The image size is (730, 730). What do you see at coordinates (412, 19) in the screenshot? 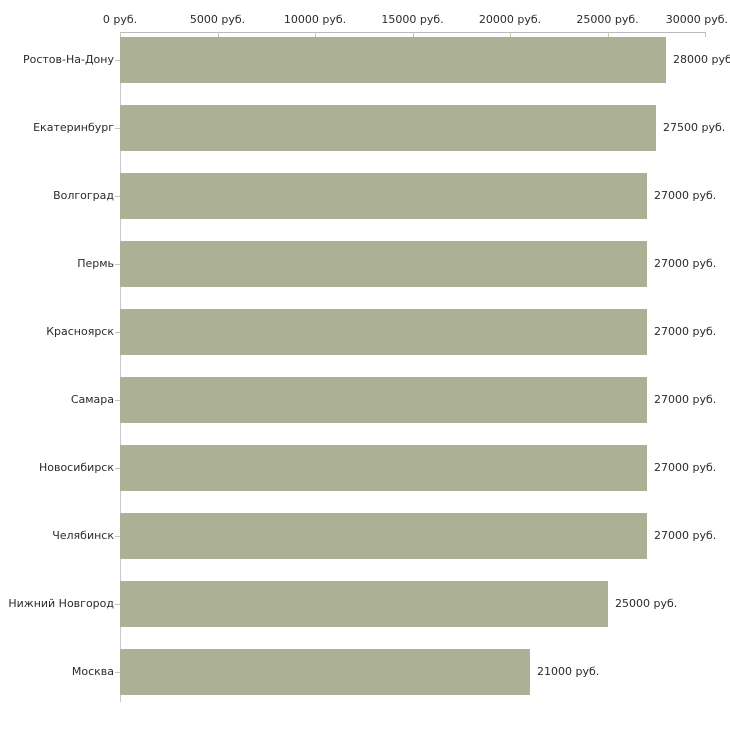
I see `x-axis-tick-label: 15000 руб.` at bounding box center [412, 19].